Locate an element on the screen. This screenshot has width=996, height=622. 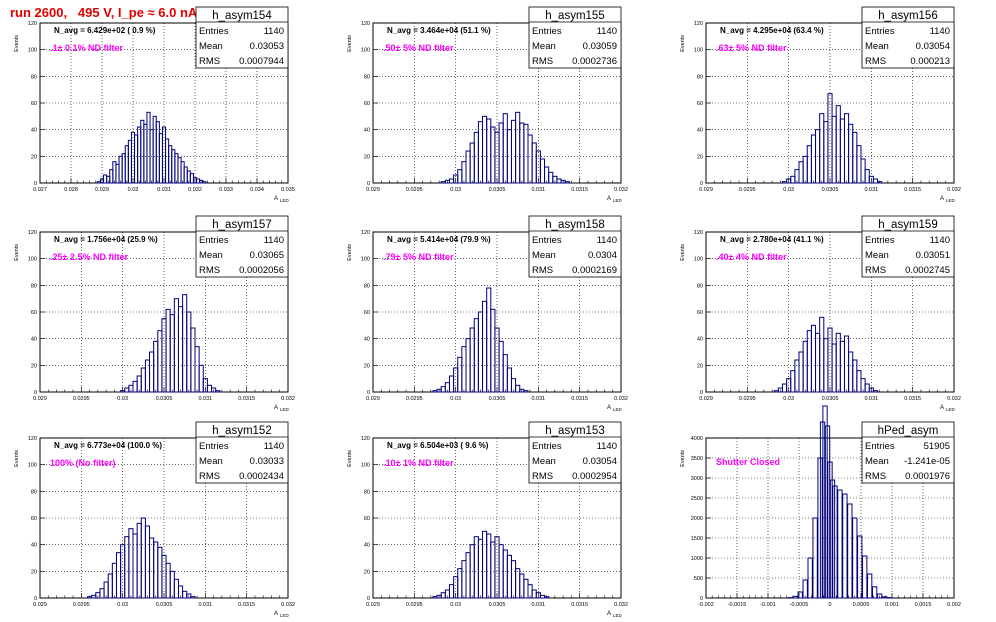
x-tick-label: 0.029 is located at coordinates (706, 399).